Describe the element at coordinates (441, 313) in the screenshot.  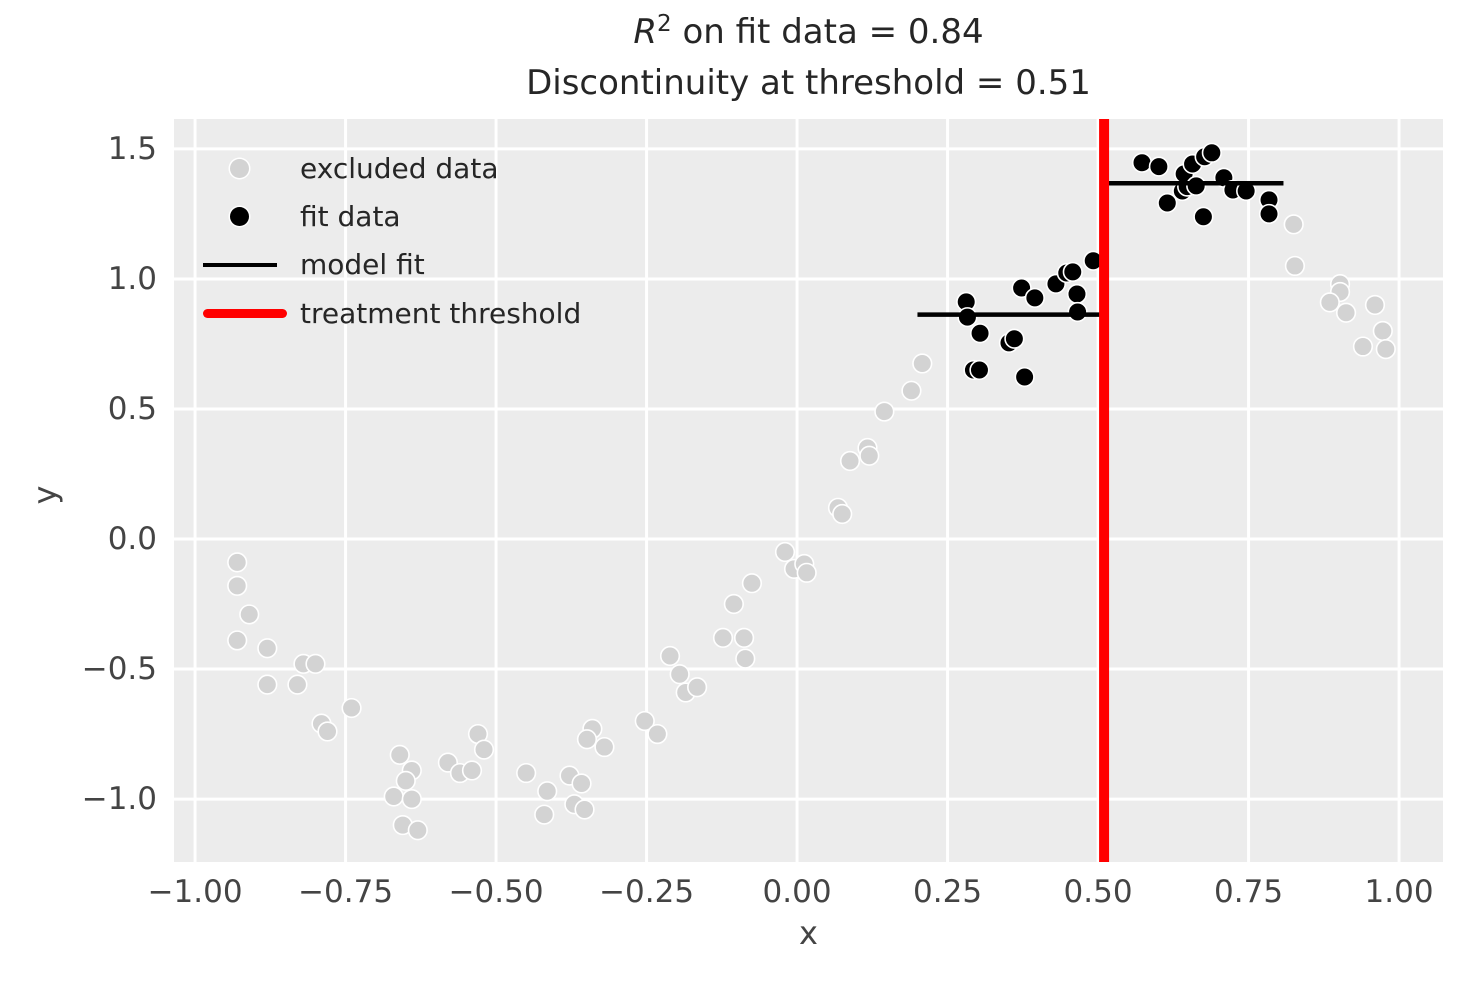
I see `legend-label: treatment threshold` at that location.